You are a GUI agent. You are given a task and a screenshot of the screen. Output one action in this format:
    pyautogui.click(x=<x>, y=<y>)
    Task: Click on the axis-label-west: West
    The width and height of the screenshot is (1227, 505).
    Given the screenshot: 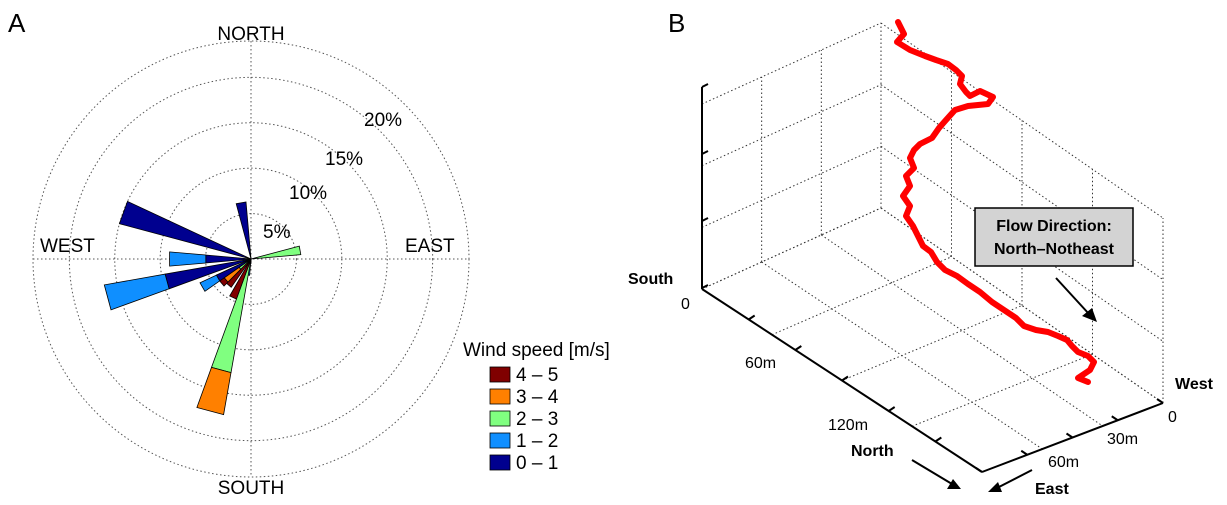 What is the action you would take?
    pyautogui.click(x=1194, y=384)
    